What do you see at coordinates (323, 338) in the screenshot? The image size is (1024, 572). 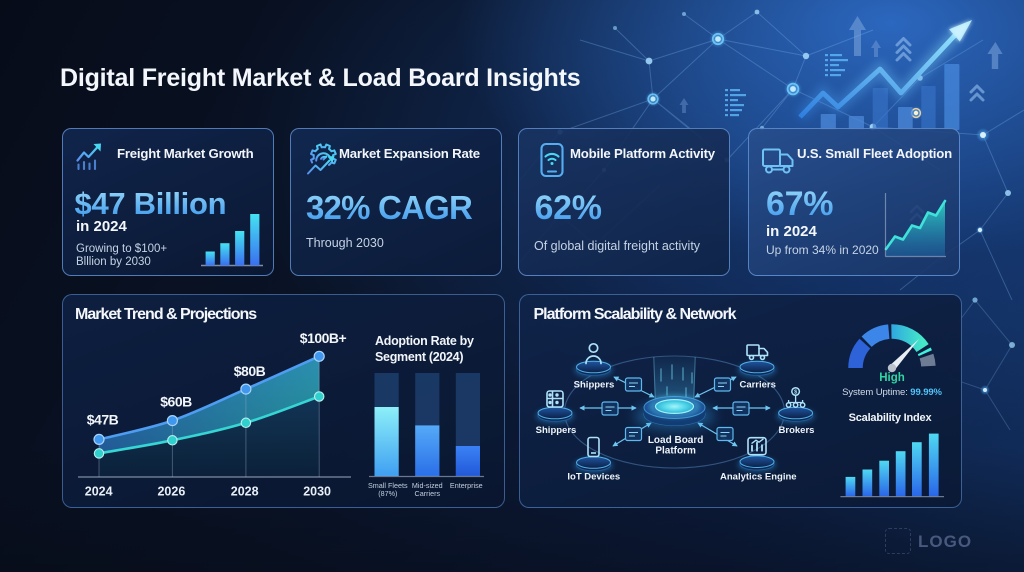 I see `svg-text: $100B+` at bounding box center [323, 338].